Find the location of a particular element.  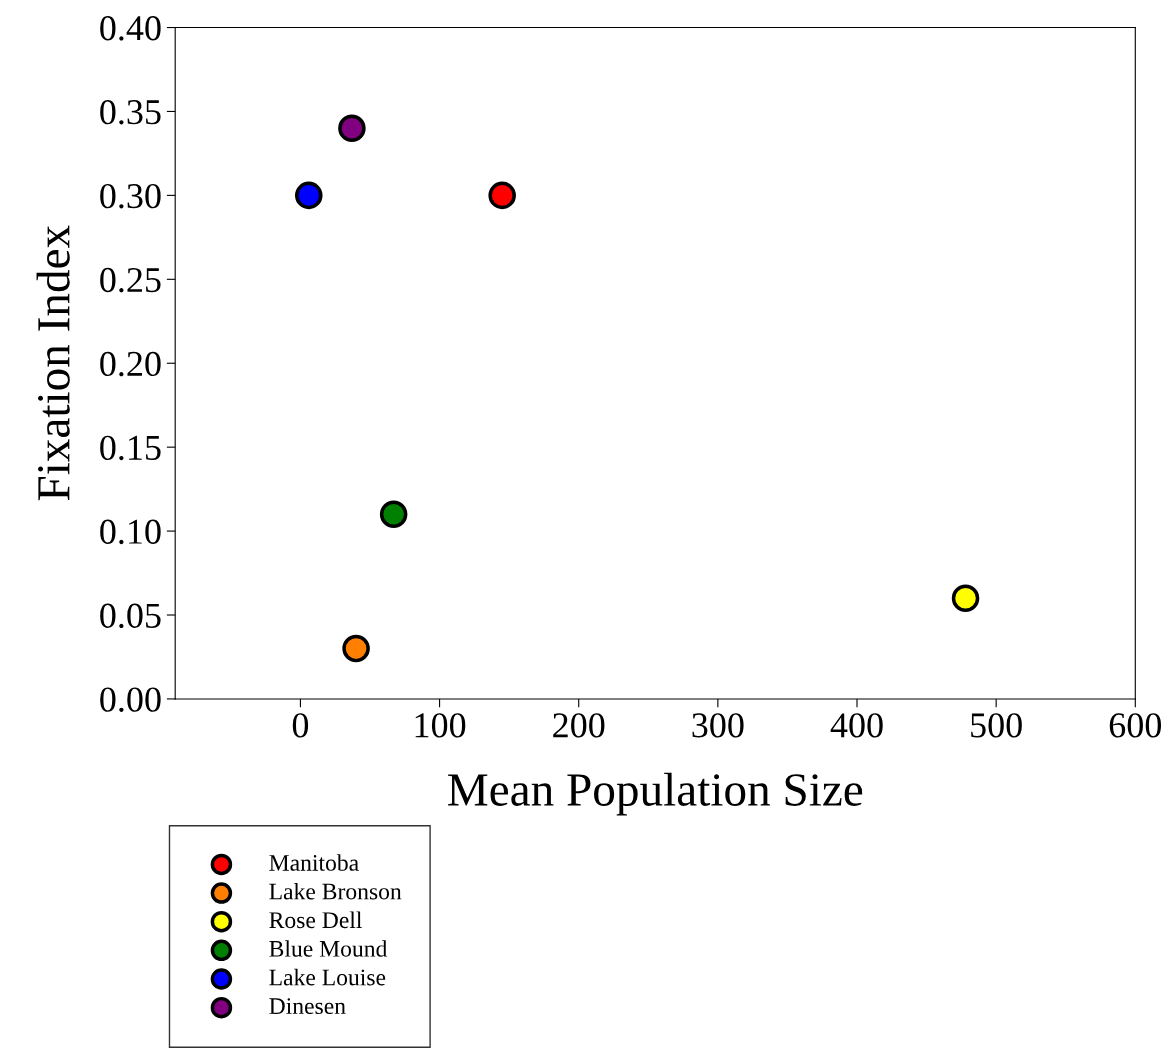

y-tick-label: 0.10 is located at coordinates (130, 532).